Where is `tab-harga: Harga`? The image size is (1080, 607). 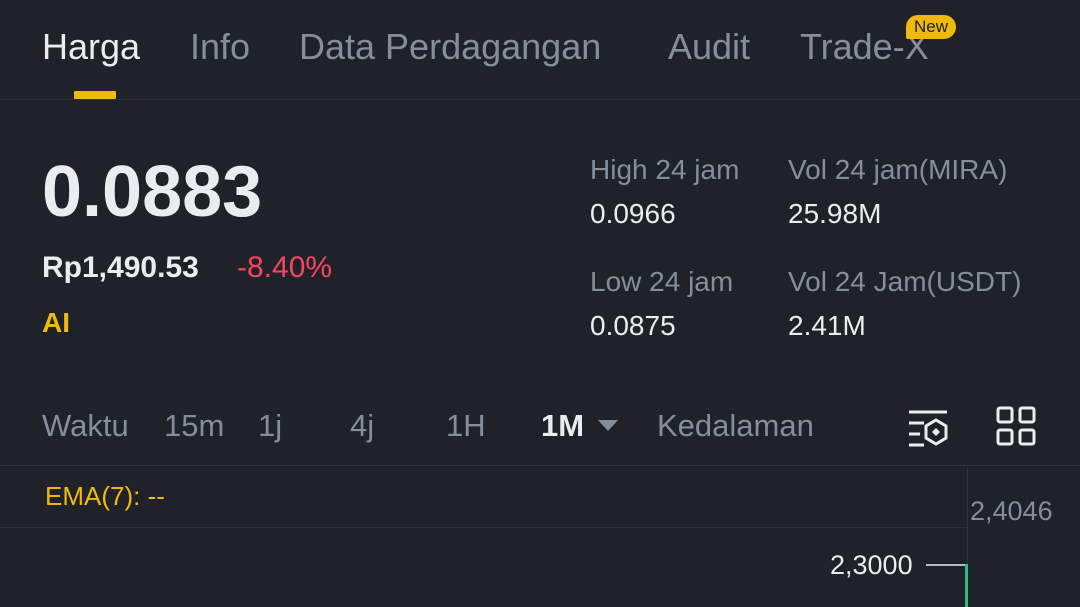
tab-harga: Harga is located at coordinates (91, 46).